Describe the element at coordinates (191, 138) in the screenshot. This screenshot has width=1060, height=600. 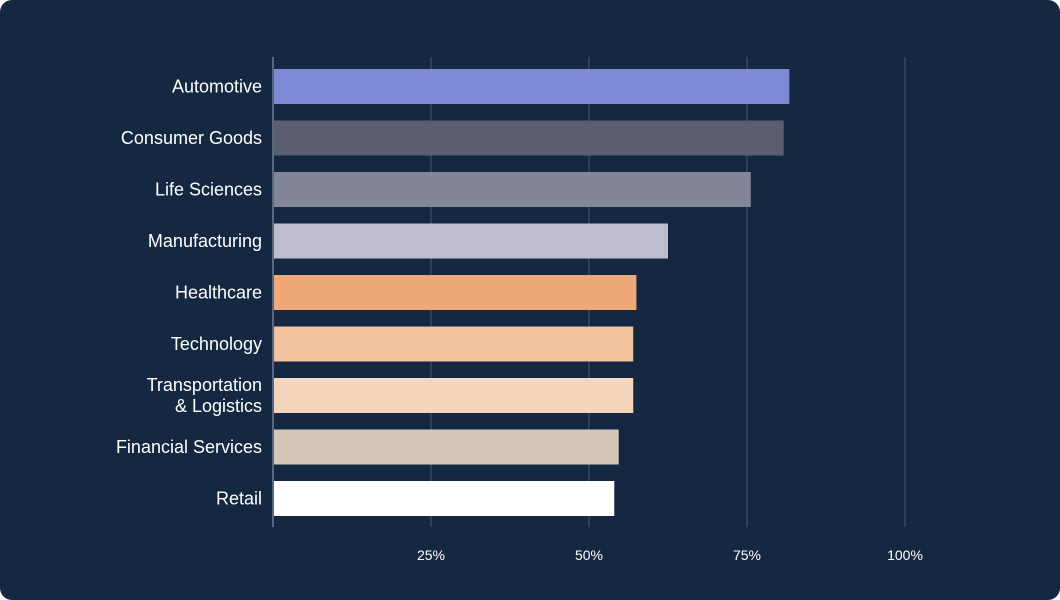
I see `category-label: Consumer Goods` at that location.